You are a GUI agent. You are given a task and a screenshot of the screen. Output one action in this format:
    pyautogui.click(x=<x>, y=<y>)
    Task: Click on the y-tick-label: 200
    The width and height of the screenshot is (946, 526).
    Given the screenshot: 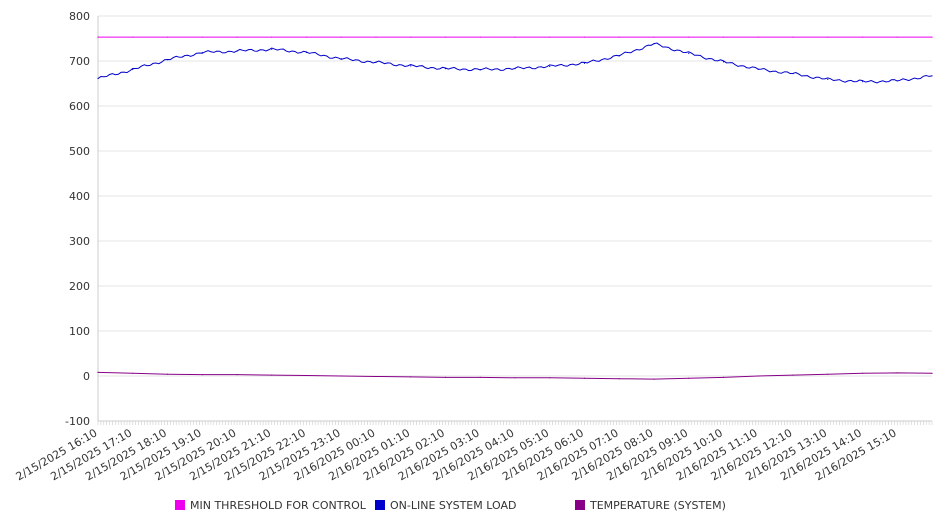 What is the action you would take?
    pyautogui.click(x=79, y=286)
    